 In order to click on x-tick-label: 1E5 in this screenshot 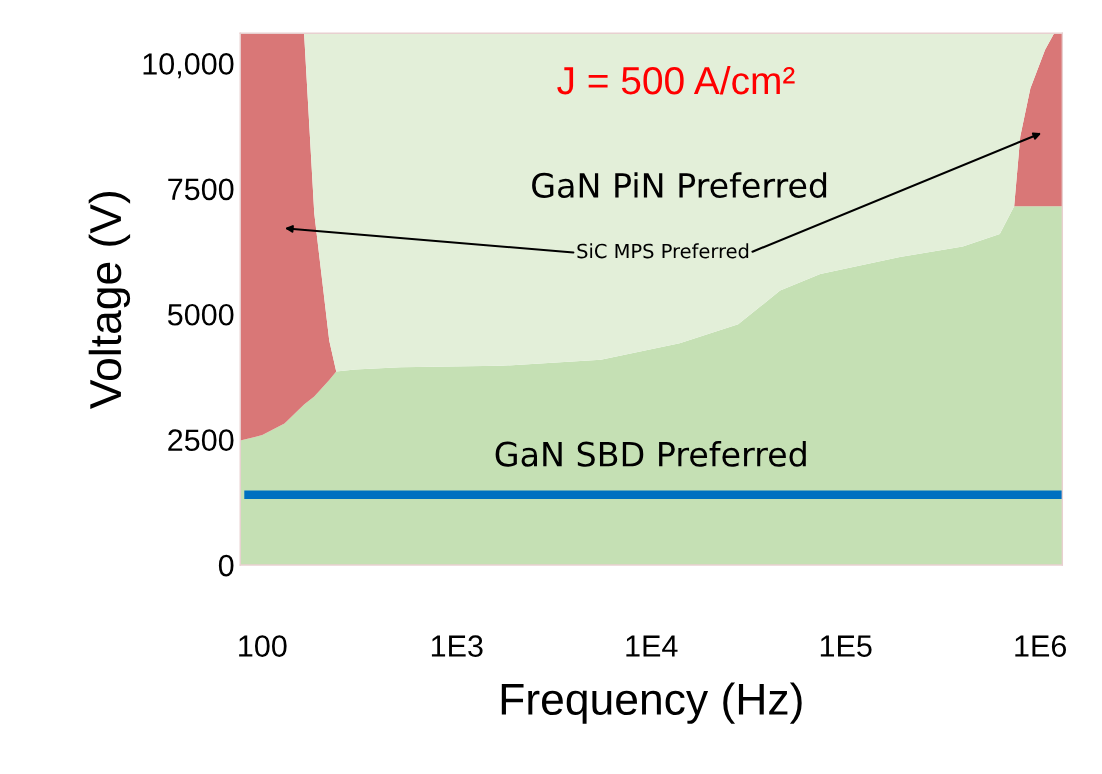, I will do `click(846, 646)`.